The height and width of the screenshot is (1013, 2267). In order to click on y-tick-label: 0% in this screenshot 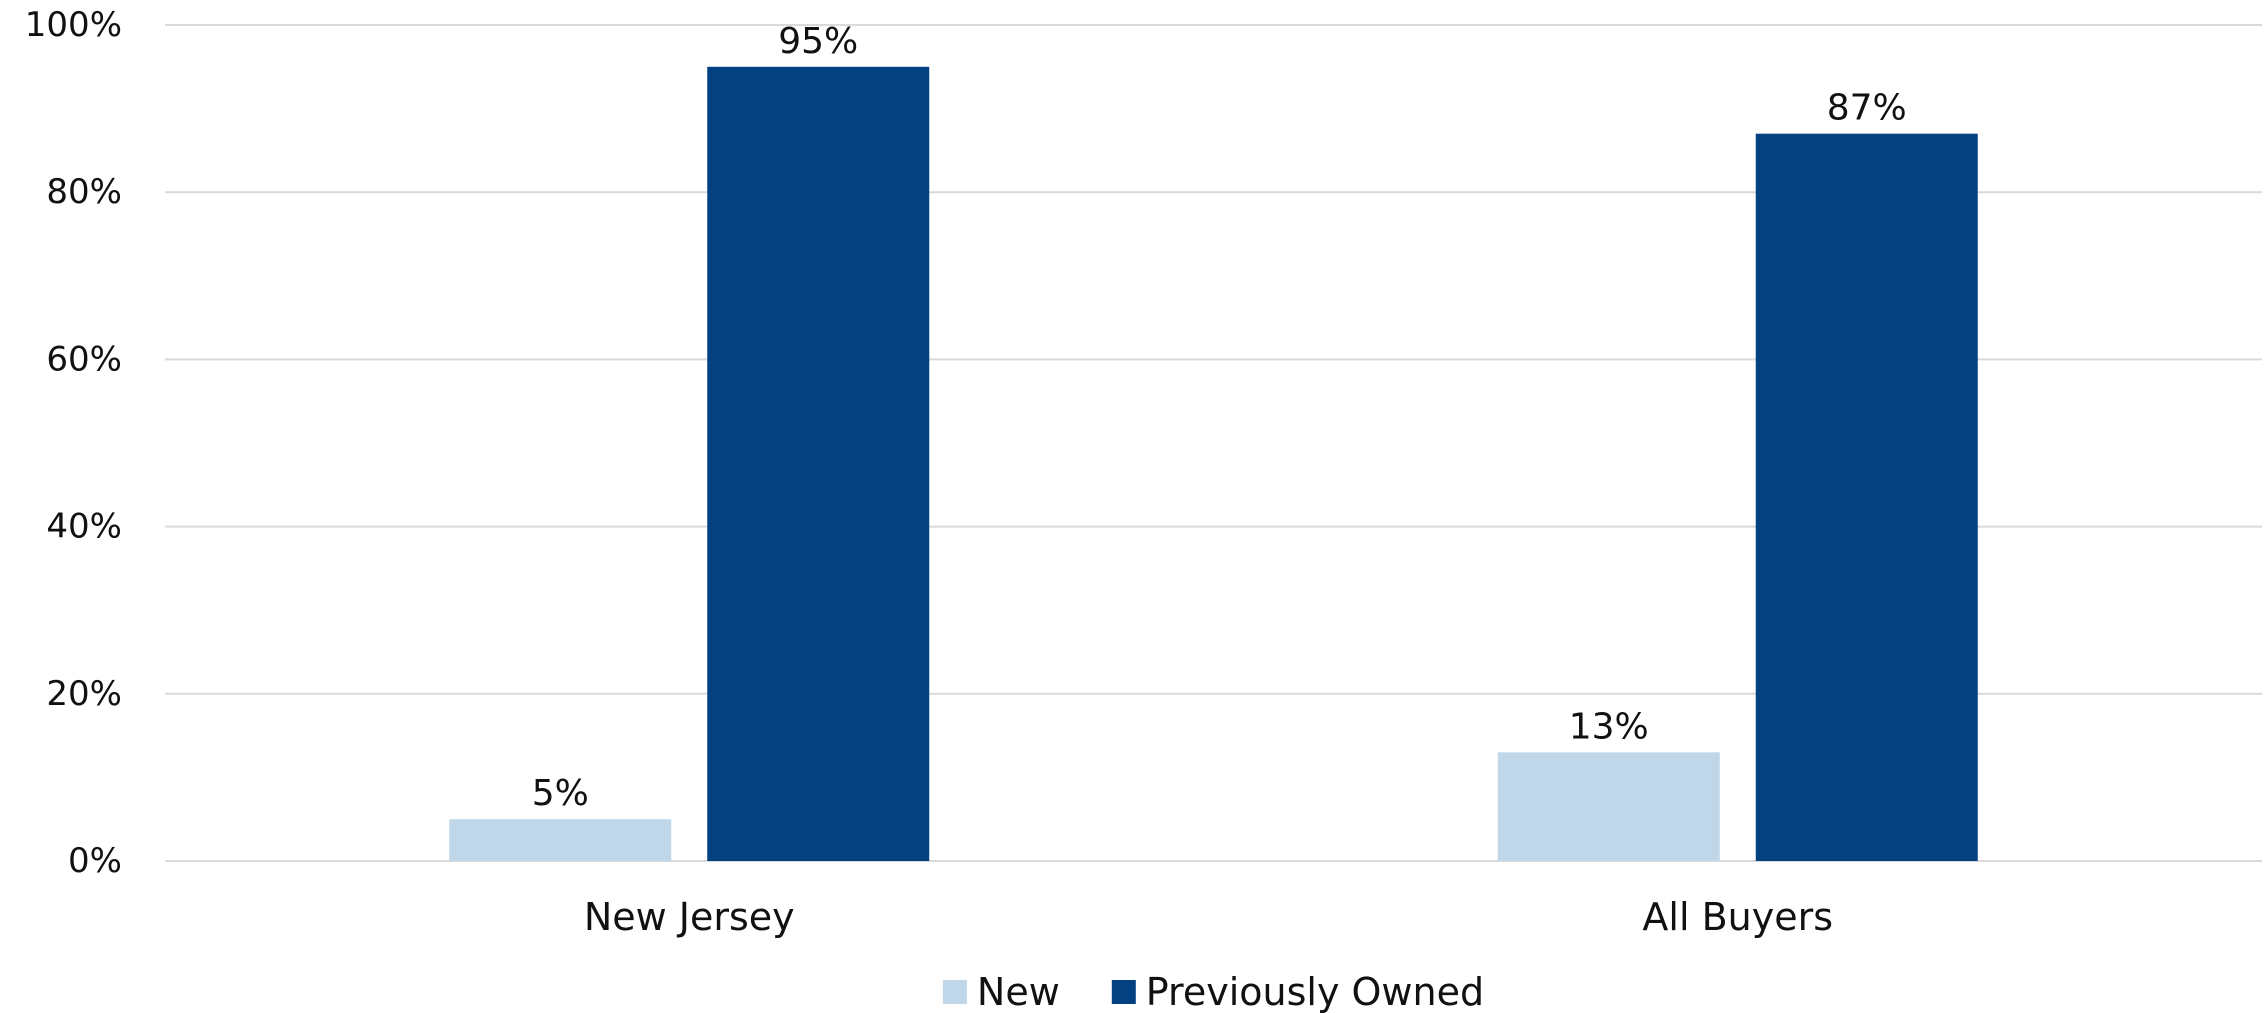, I will do `click(95, 861)`.